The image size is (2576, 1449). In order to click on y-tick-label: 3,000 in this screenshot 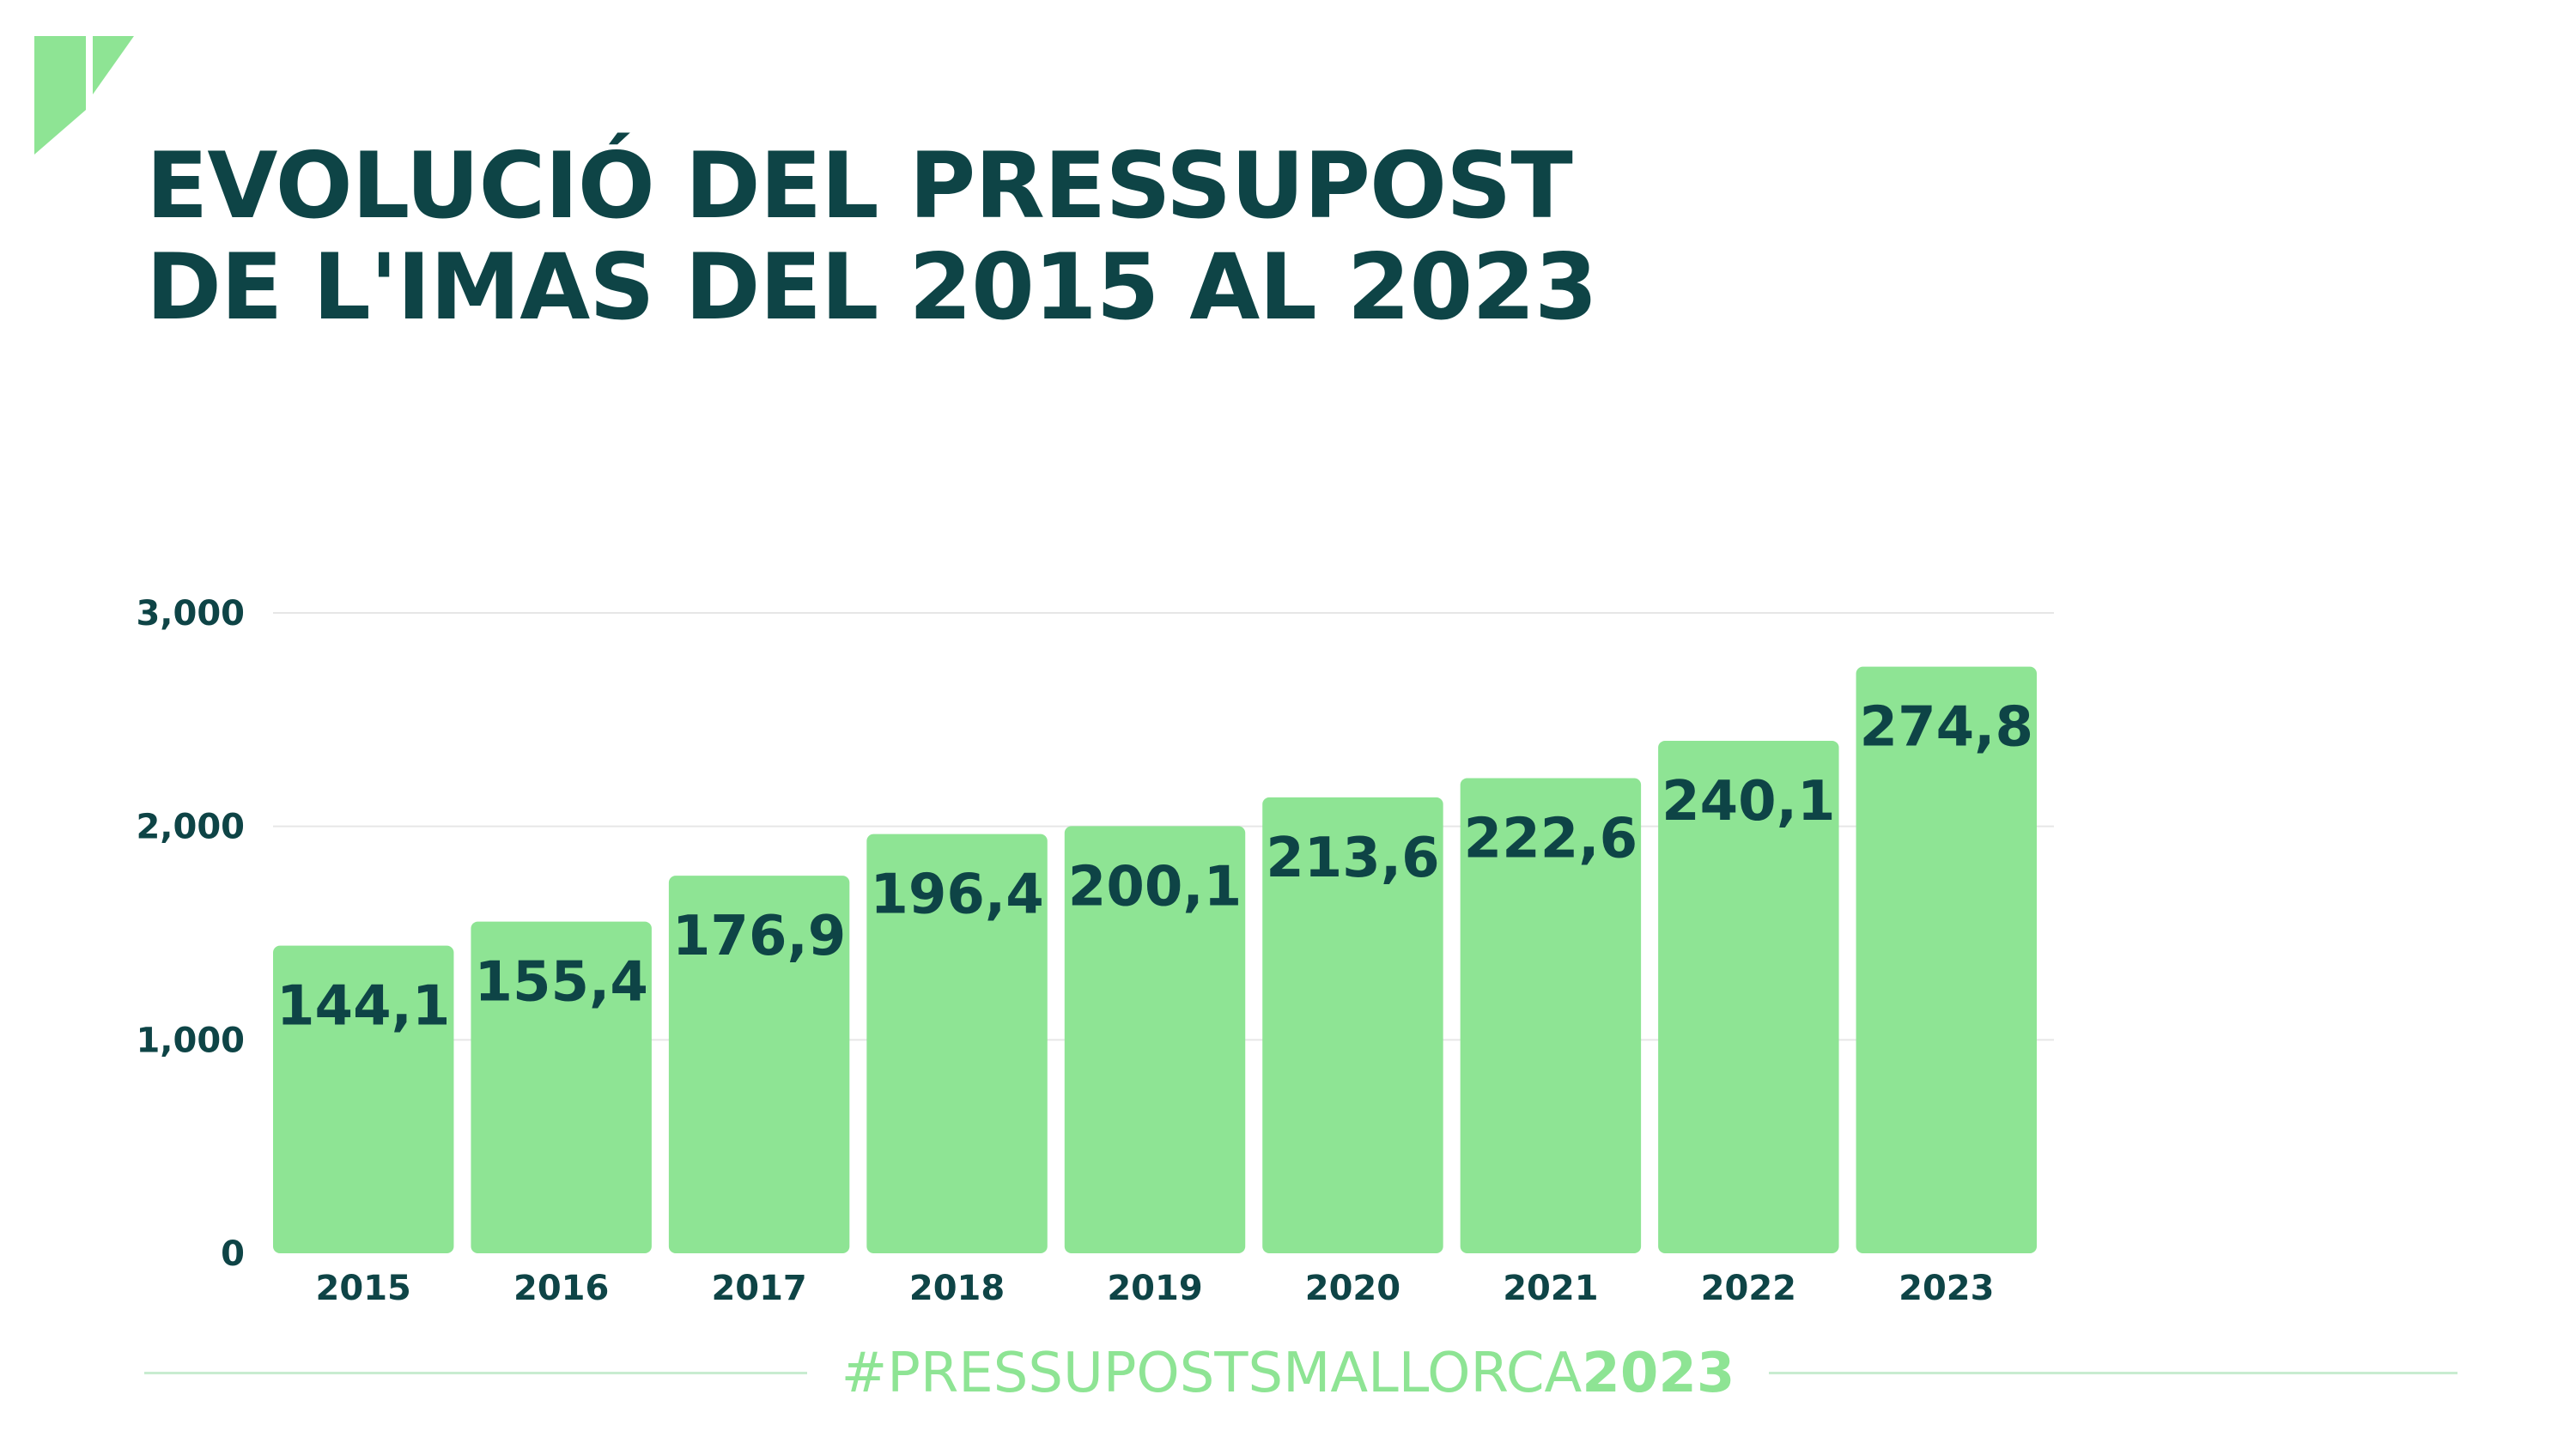, I will do `click(191, 614)`.